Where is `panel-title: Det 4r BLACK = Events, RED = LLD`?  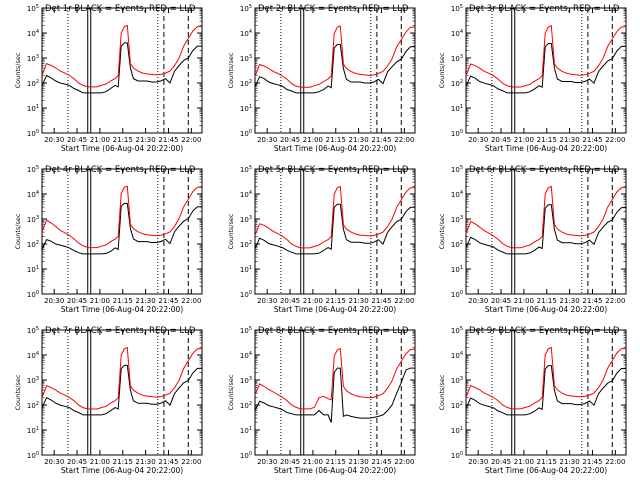
panel-title: Det 4r BLACK = Events, RED = LLD is located at coordinates (120, 170).